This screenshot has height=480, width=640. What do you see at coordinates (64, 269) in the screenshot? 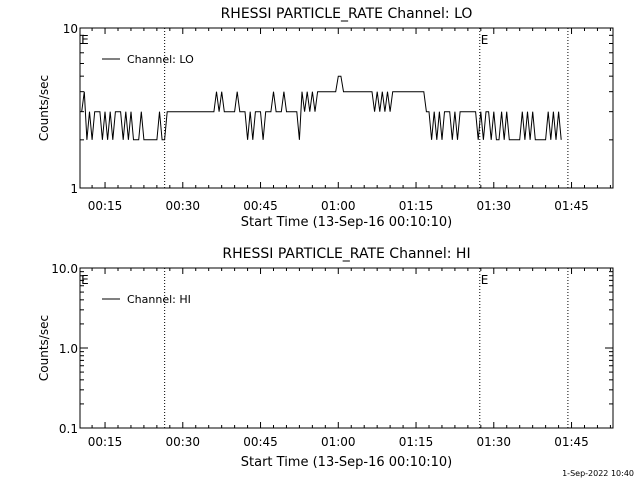
I see `panel2-y-tick-label: 10.0` at bounding box center [64, 269].